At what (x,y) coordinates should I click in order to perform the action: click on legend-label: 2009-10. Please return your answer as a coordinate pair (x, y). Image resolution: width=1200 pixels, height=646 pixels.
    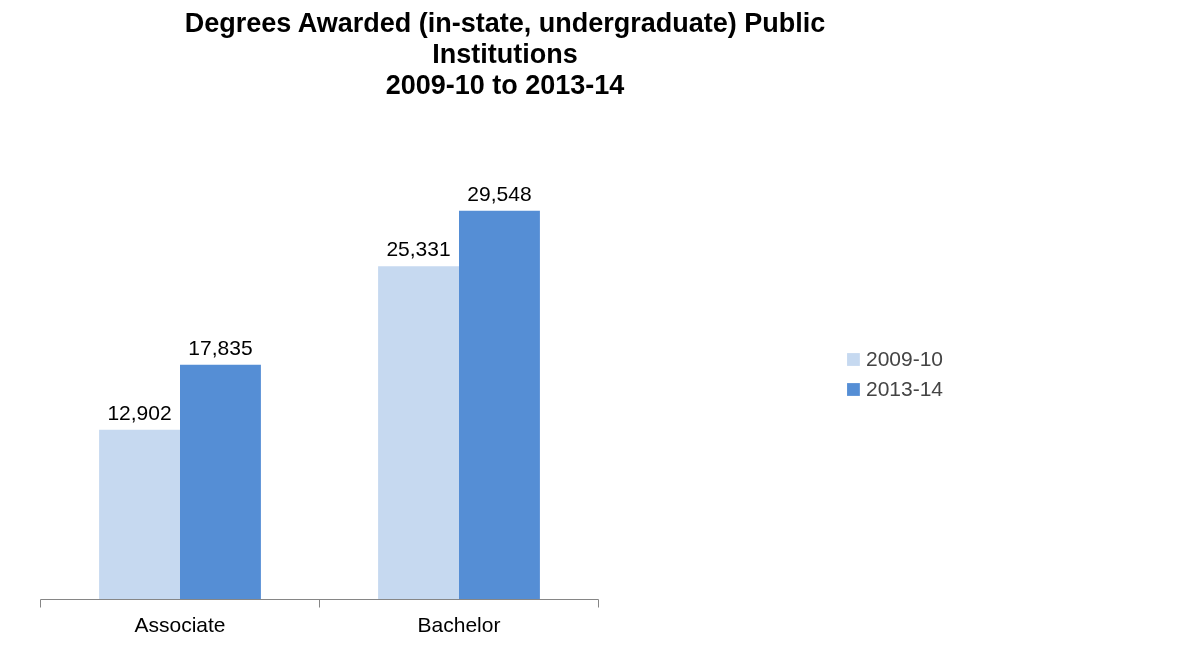
    Looking at the image, I should click on (904, 358).